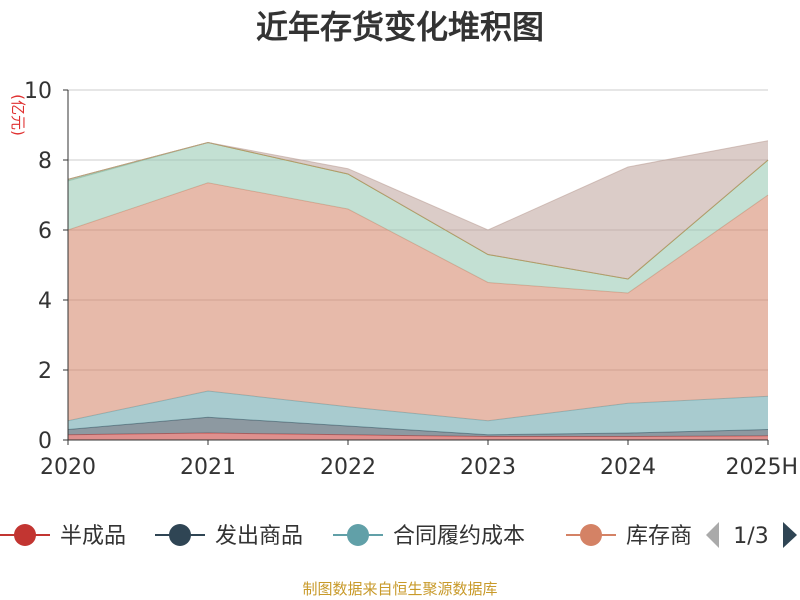 Image resolution: width=800 pixels, height=600 pixels. Describe the element at coordinates (45, 301) in the screenshot. I see `y-tick-label: 4` at that location.